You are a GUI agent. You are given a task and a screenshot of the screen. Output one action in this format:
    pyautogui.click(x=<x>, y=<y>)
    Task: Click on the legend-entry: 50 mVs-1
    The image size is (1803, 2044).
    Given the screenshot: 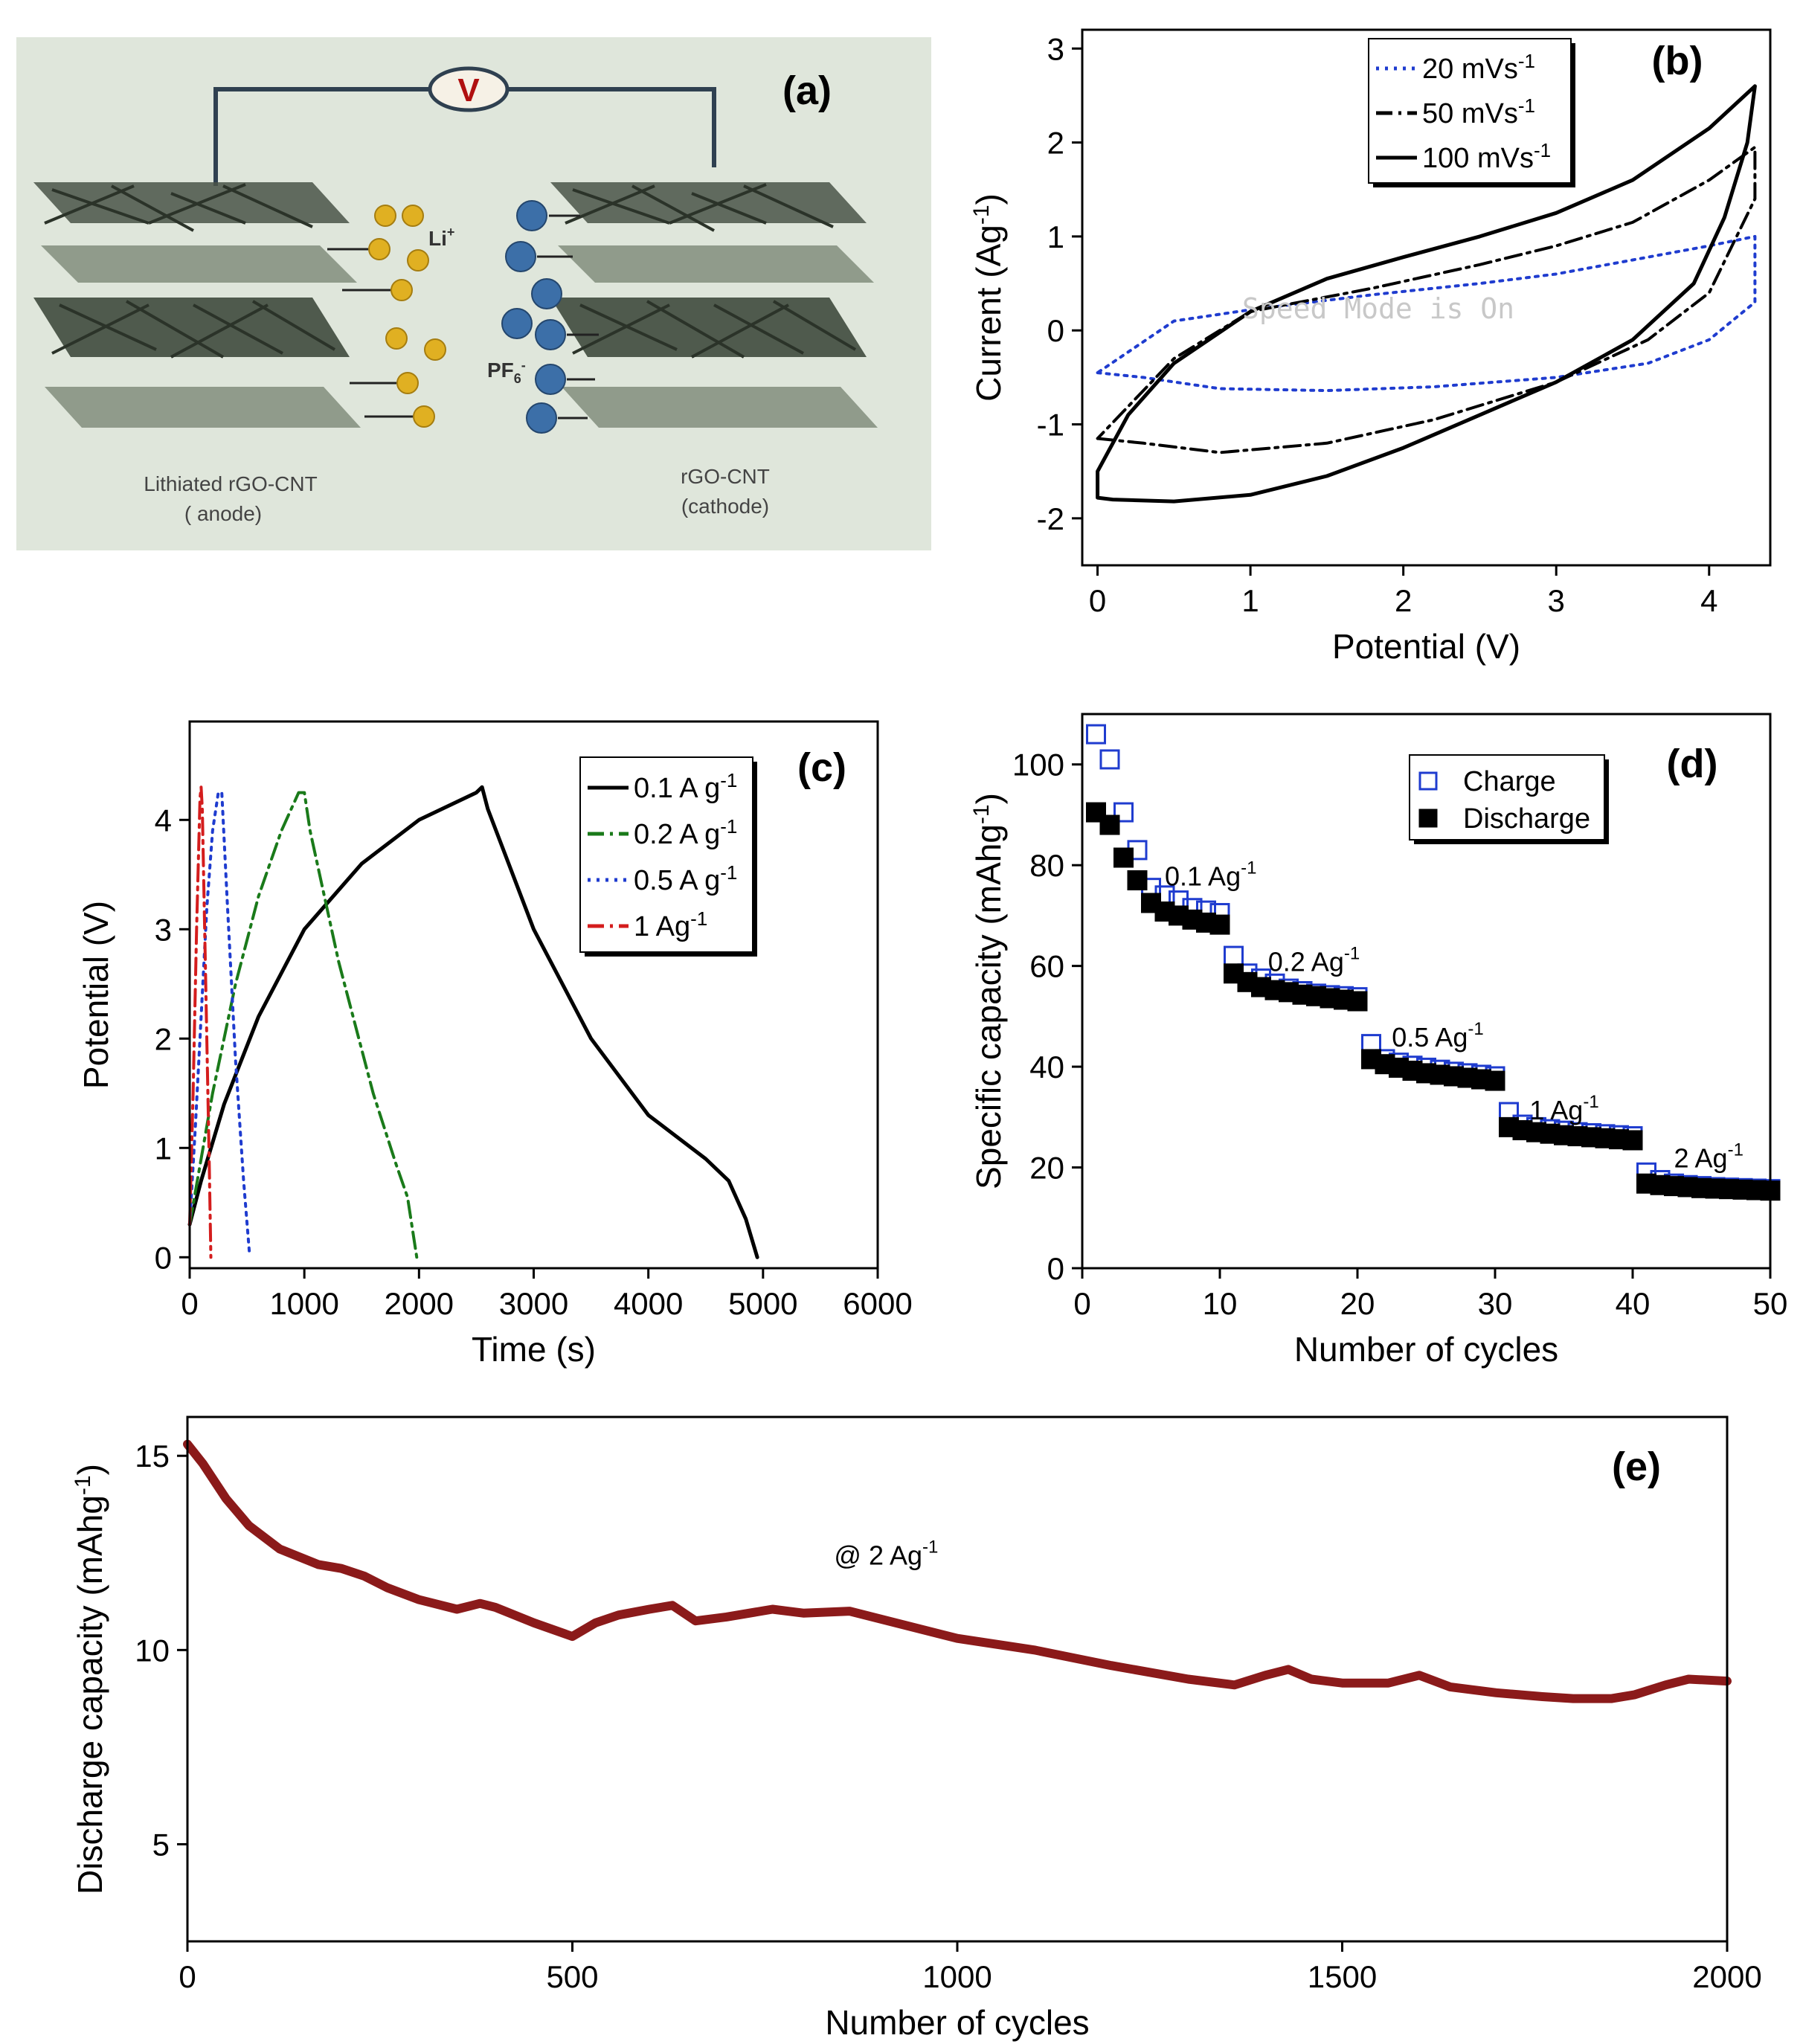 What is the action you would take?
    pyautogui.click(x=1478, y=111)
    